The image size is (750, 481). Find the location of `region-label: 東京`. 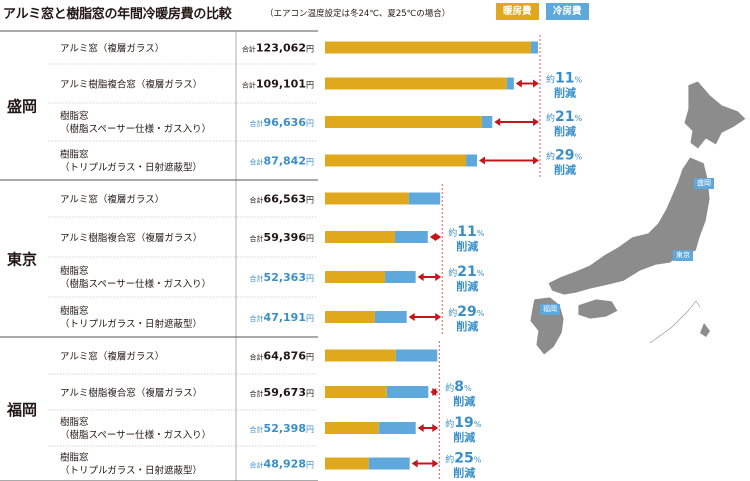

region-label: 東京 is located at coordinates (22, 260).